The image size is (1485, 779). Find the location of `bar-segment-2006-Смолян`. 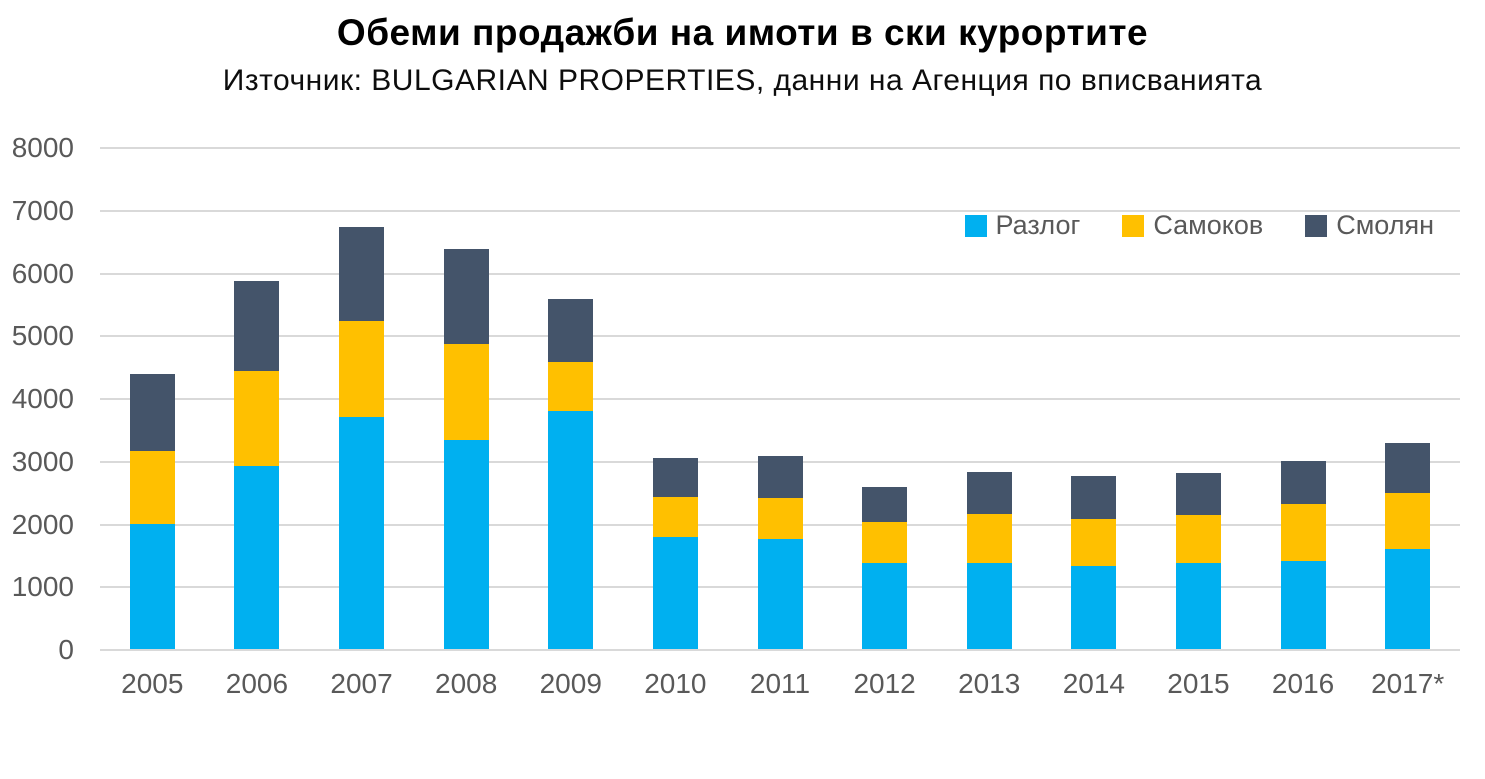

bar-segment-2006-Смолян is located at coordinates (257, 326).